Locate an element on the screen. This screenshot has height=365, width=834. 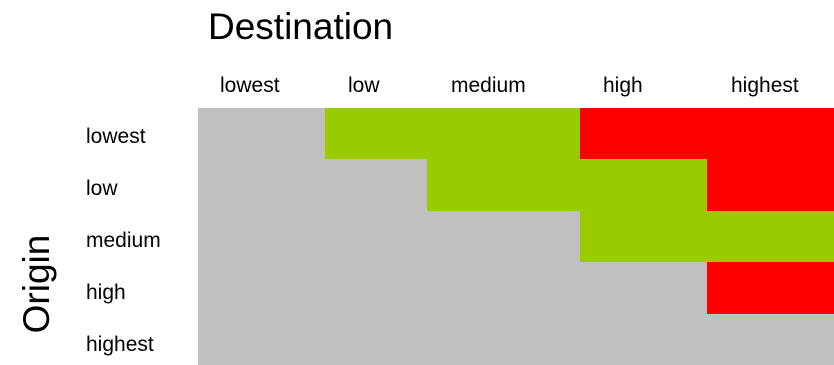
row-label-lowest: lowest is located at coordinates (116, 136).